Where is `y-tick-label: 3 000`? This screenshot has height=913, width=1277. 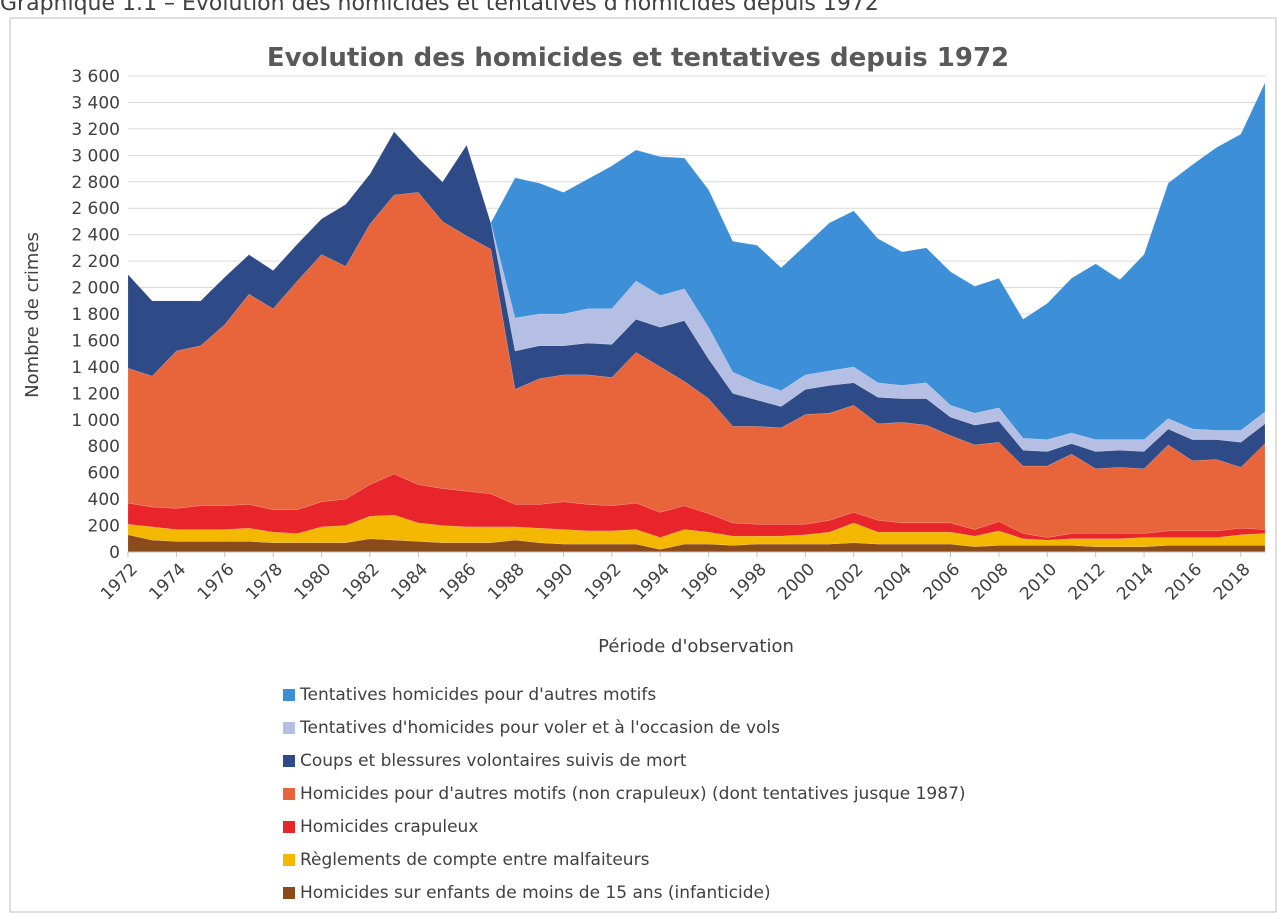 y-tick-label: 3 000 is located at coordinates (95, 156).